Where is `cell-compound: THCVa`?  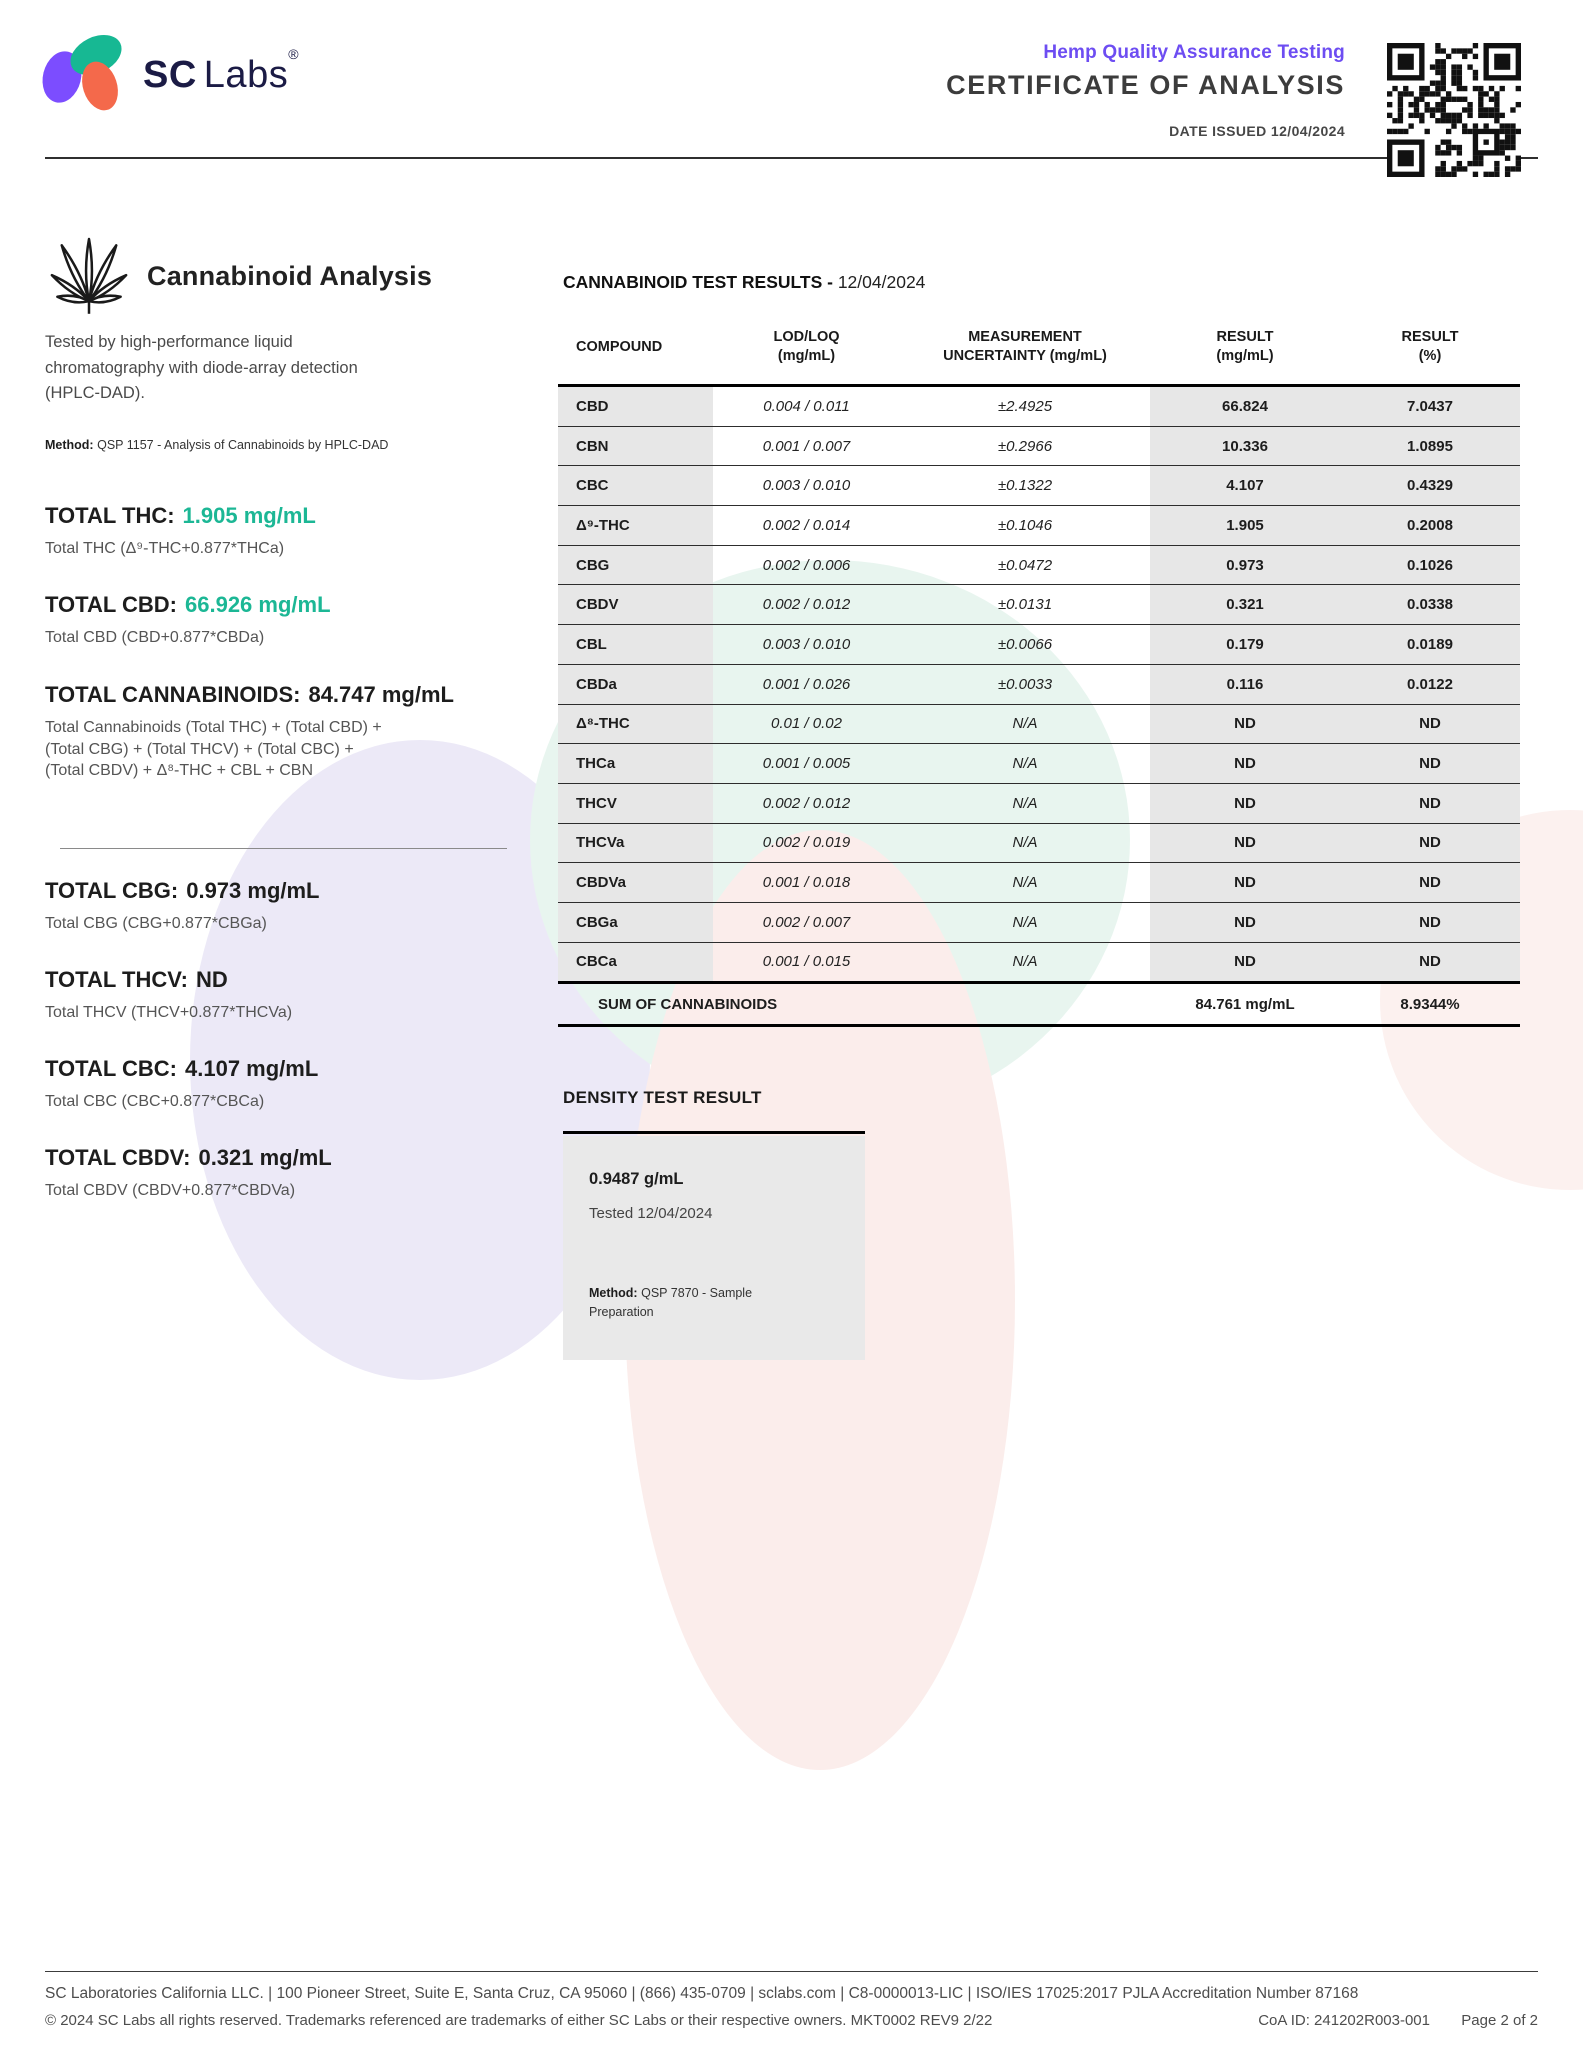
cell-compound: THCVa is located at coordinates (635, 843).